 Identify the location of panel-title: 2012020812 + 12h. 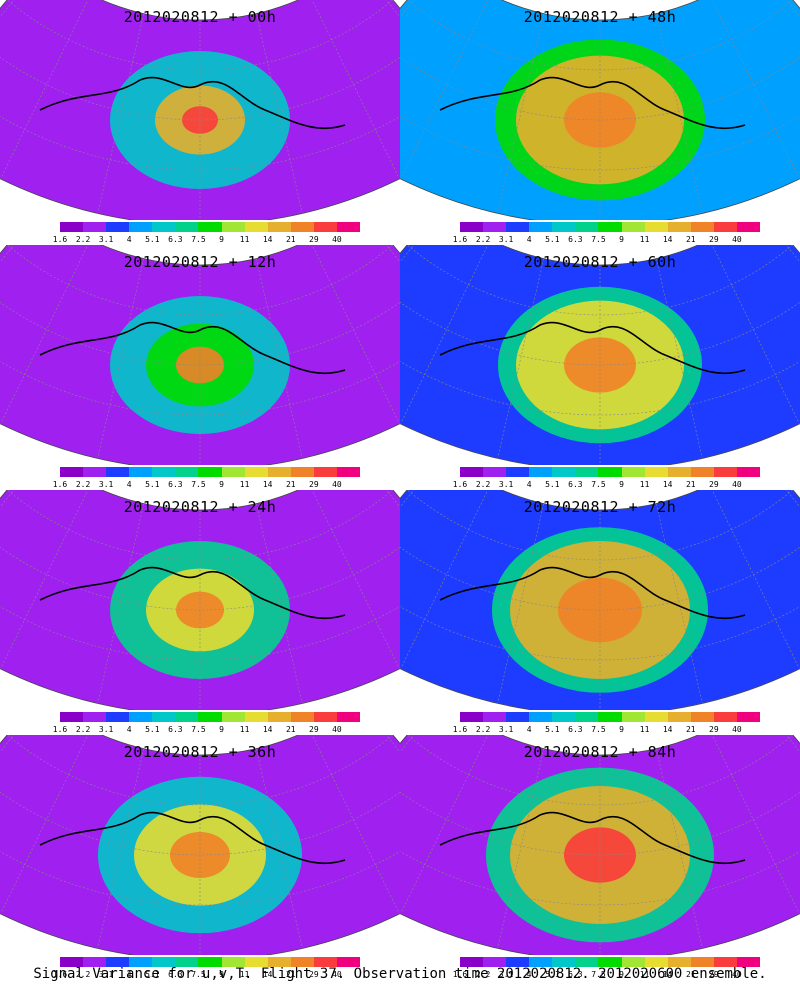
(200, 262).